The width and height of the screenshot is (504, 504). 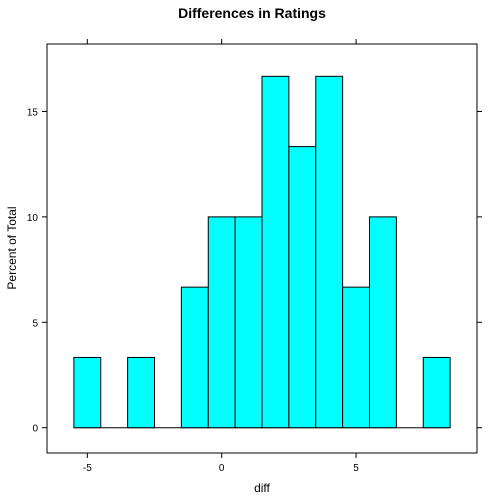 What do you see at coordinates (87, 468) in the screenshot?
I see `x-tick-label: -5` at bounding box center [87, 468].